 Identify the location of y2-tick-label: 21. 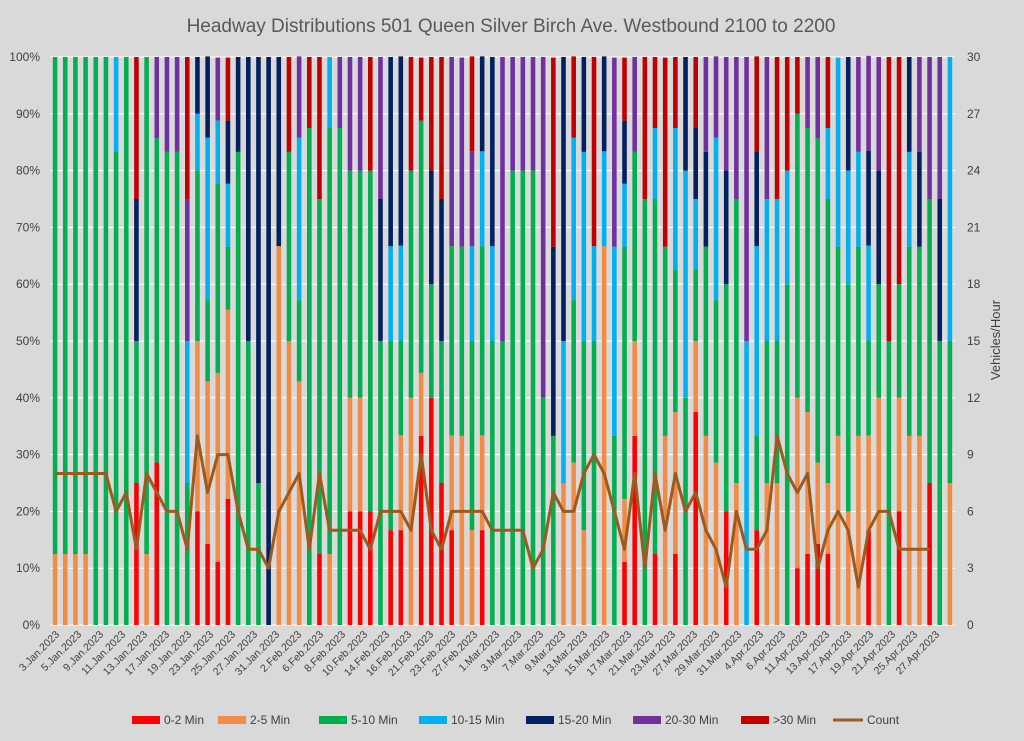
(974, 227).